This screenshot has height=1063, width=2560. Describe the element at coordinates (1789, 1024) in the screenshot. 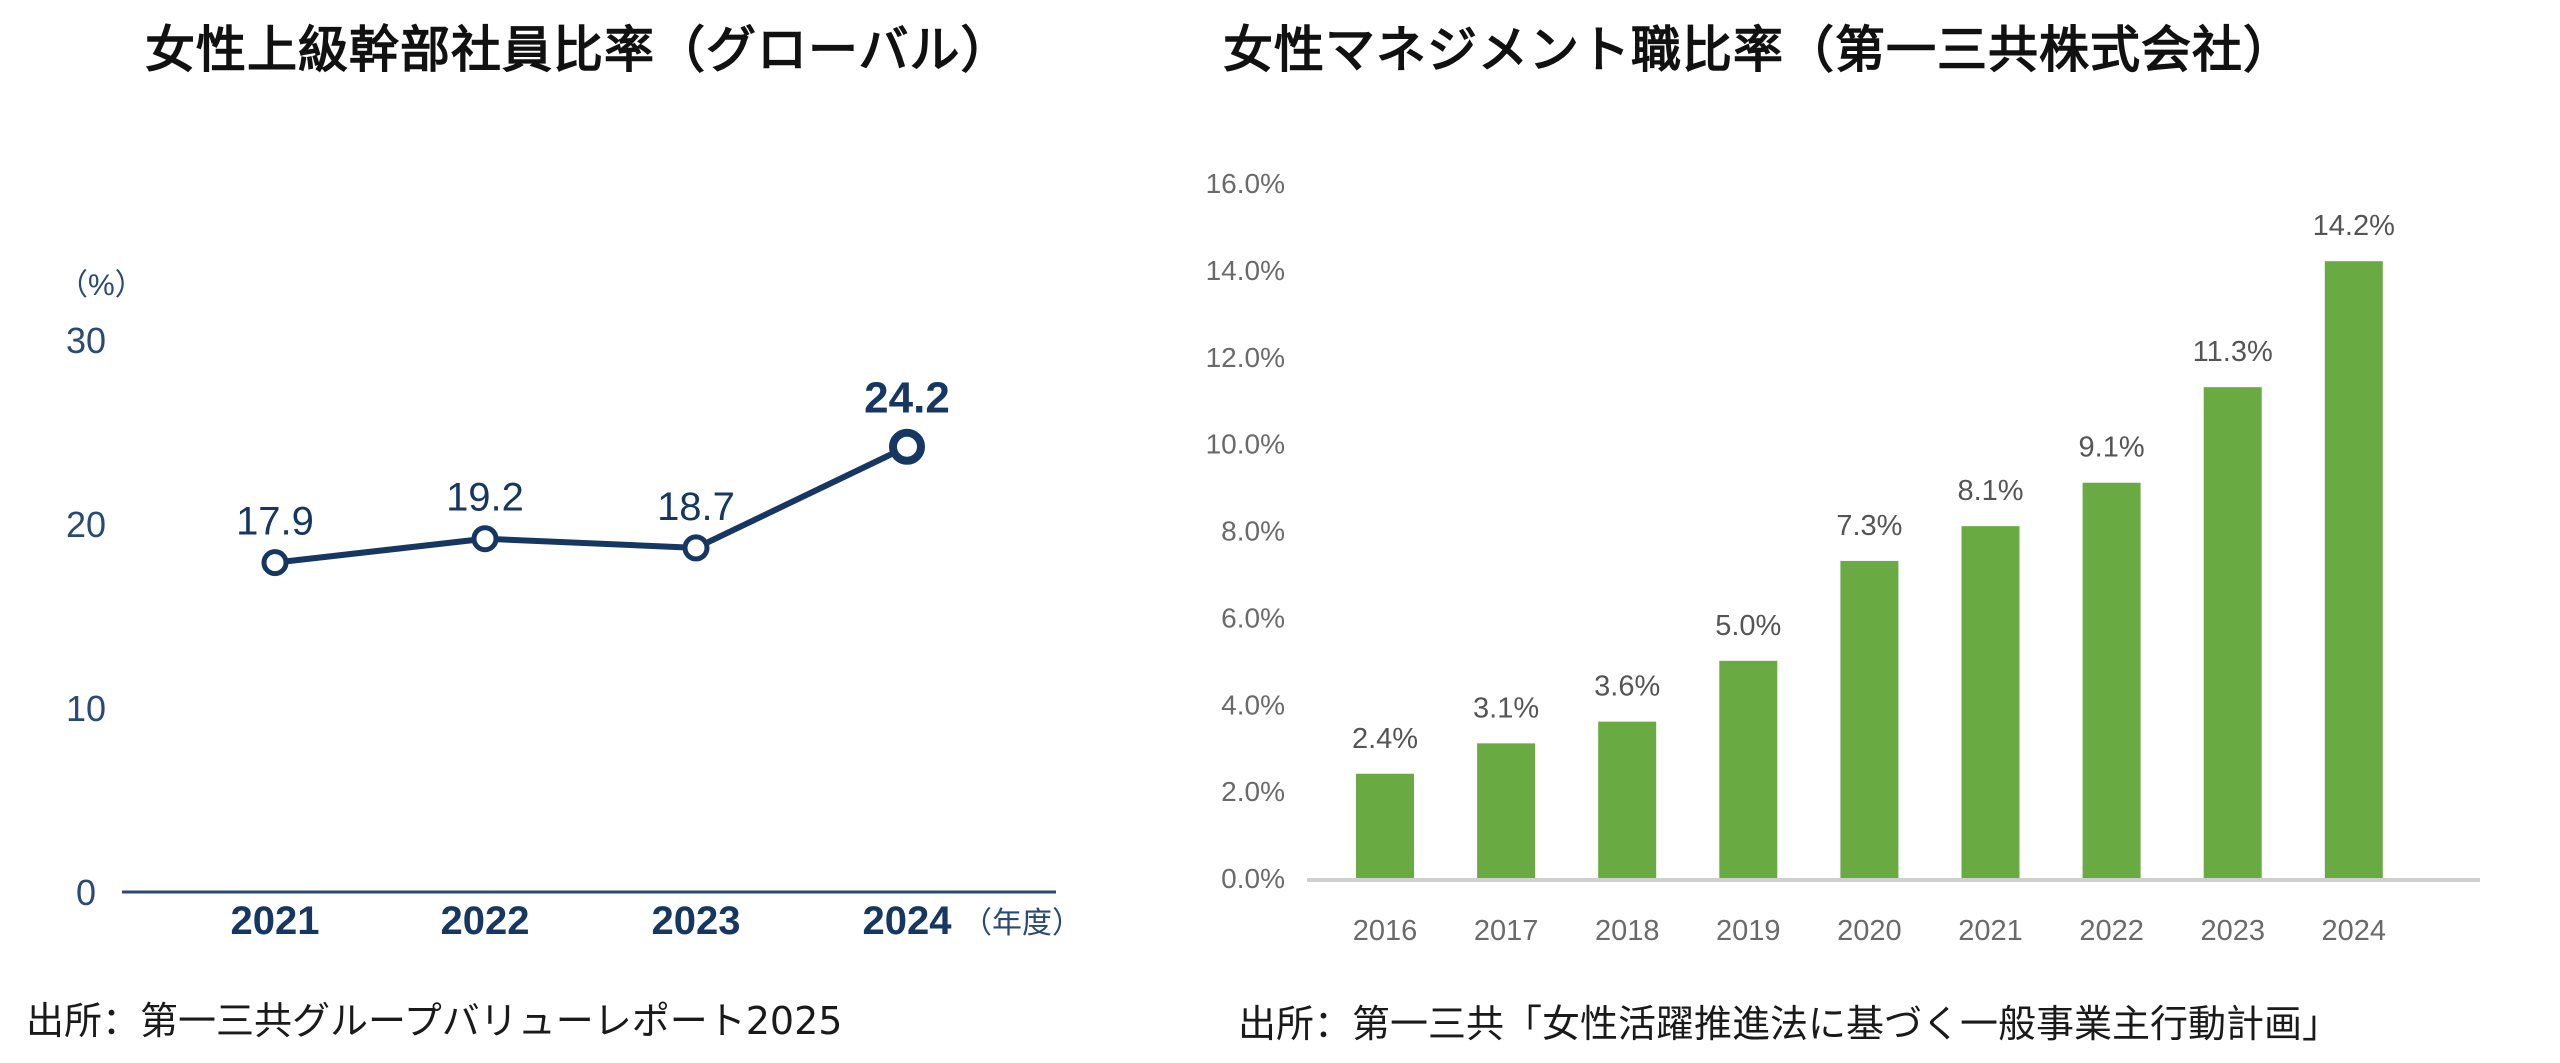

I see `right-source-note: 出所：第一三共「女性活躍推進法に基づく一般事業主行動計画」` at that location.